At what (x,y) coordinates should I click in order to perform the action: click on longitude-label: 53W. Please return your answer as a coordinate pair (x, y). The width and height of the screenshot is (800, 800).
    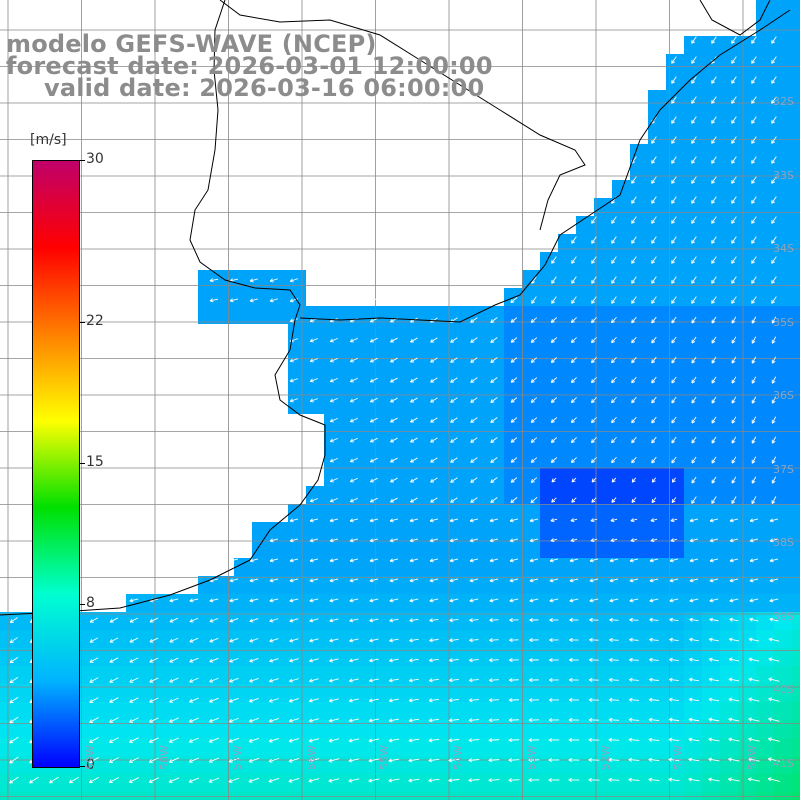
    Looking at the image, I should click on (531, 757).